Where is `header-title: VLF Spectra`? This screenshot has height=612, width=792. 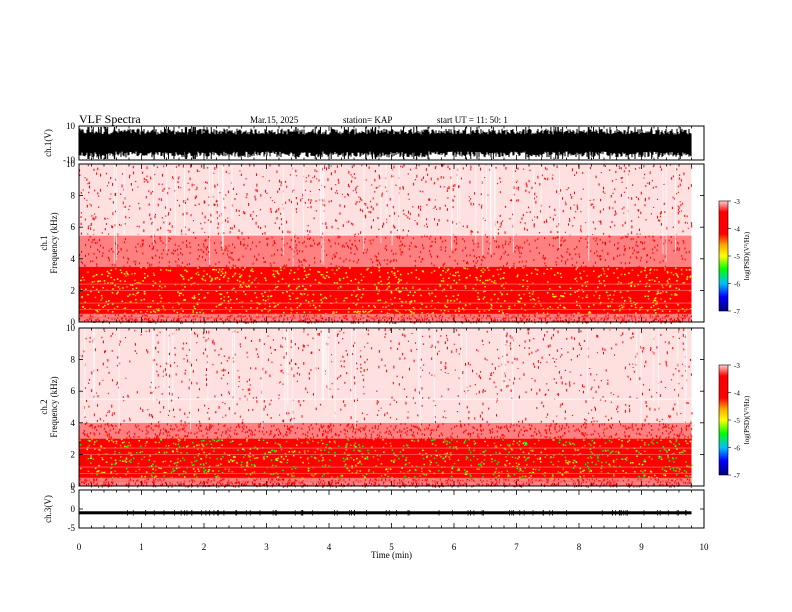
header-title: VLF Spectra is located at coordinates (110, 119).